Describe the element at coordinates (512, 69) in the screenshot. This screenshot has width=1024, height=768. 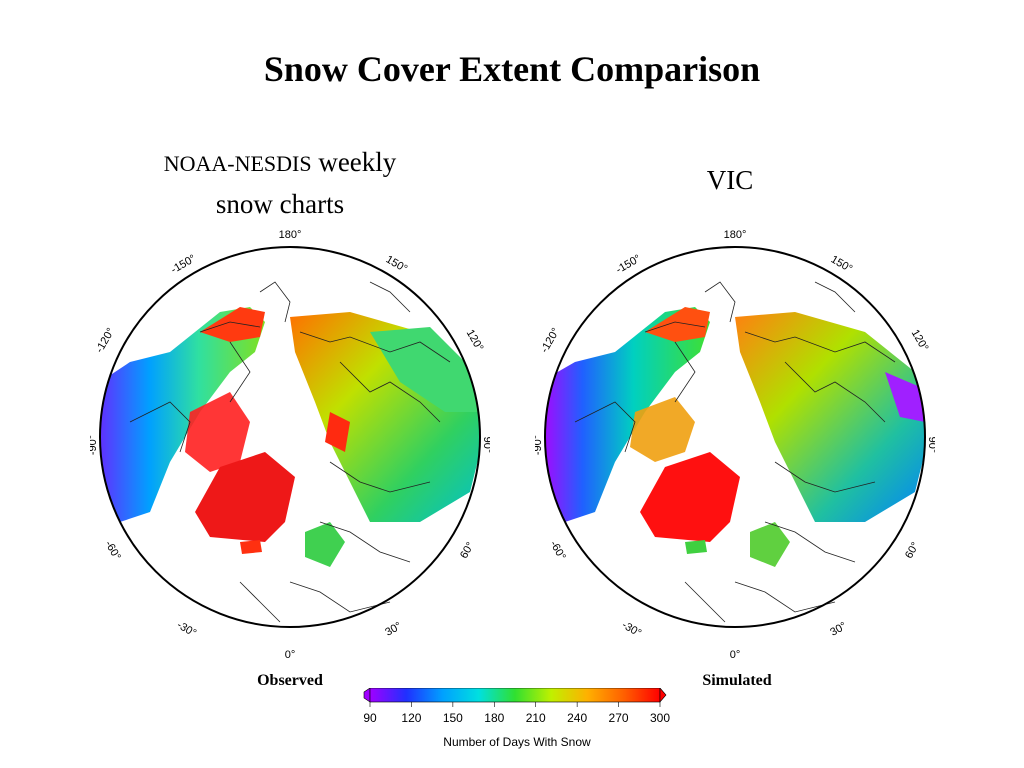
I see `slide-title: Snow Cover Extent Comparison` at that location.